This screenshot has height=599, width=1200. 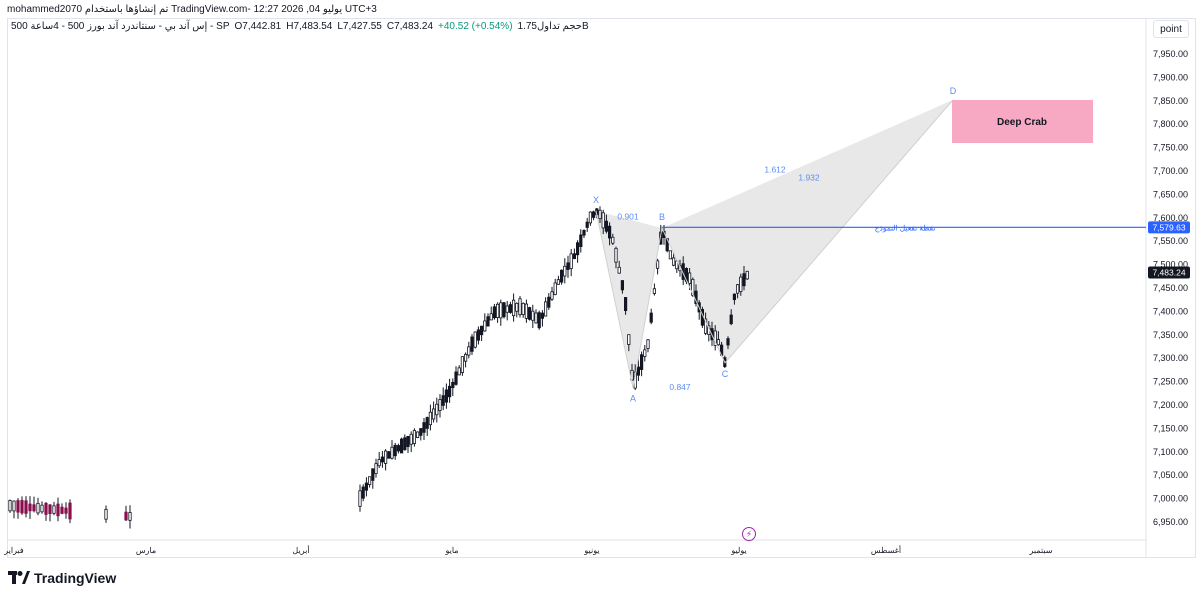 I want to click on events-lightning-icon: ⚡, so click(x=749, y=534).